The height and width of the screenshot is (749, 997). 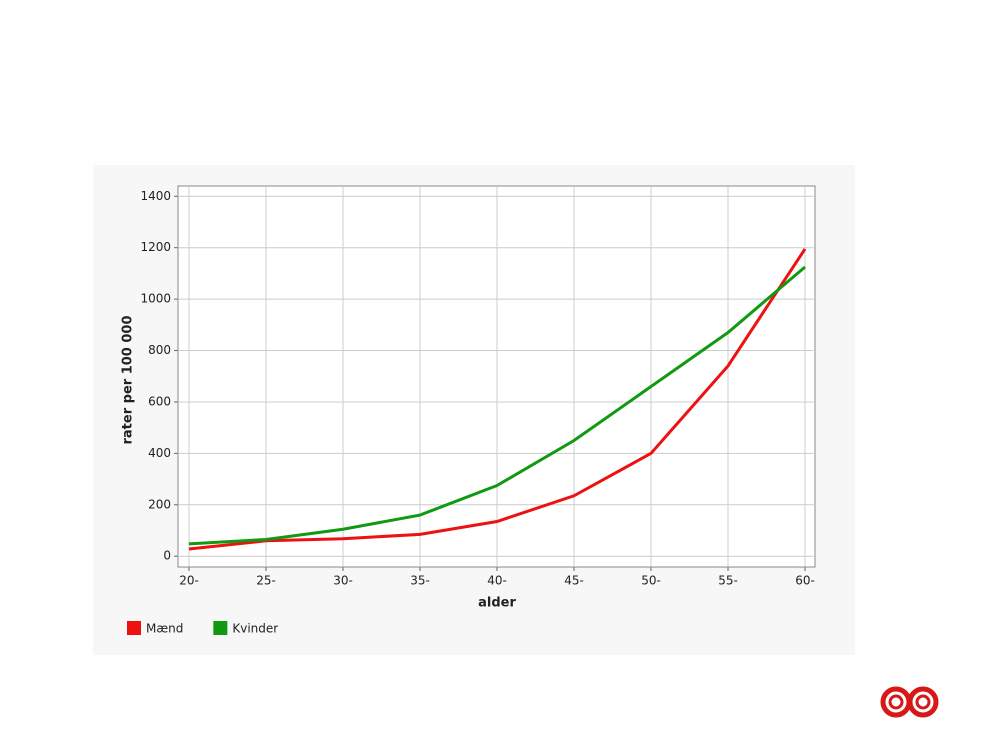 What do you see at coordinates (159, 453) in the screenshot?
I see `y-tick-label: 400` at bounding box center [159, 453].